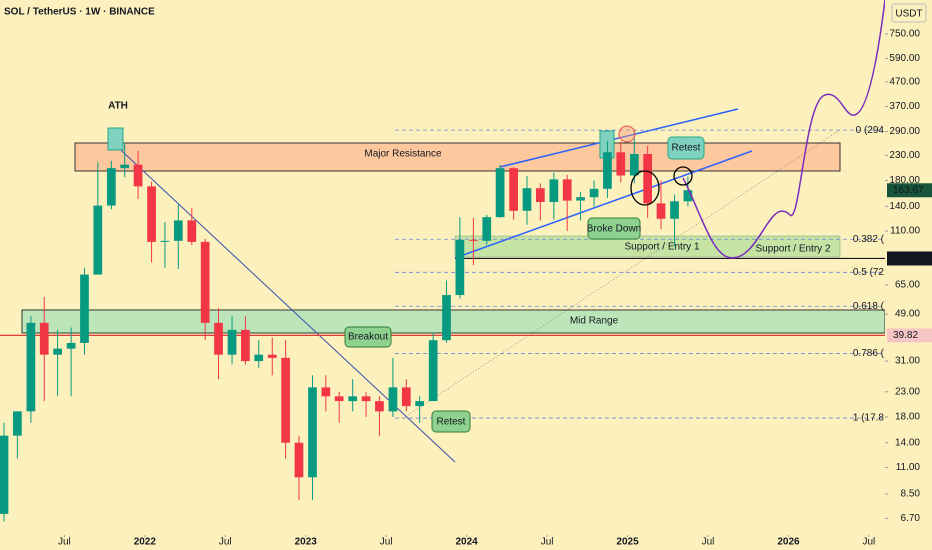 The image size is (932, 550). I want to click on y-tick-label: 140.00, so click(904, 206).